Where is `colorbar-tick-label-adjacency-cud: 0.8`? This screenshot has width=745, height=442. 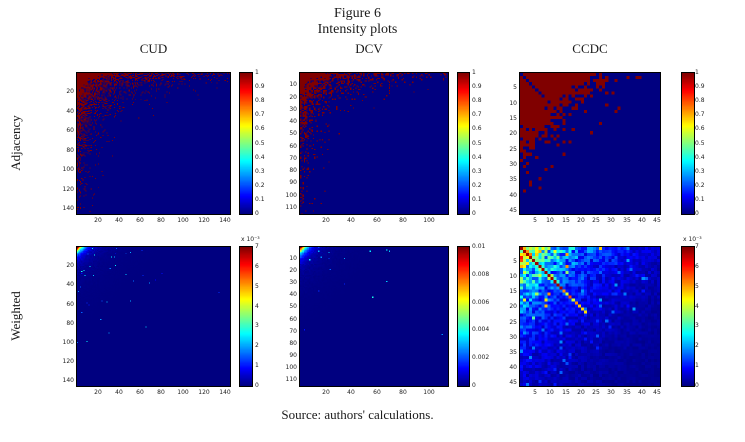
colorbar-tick-label-adjacency-cud: 0.8 is located at coordinates (260, 100).